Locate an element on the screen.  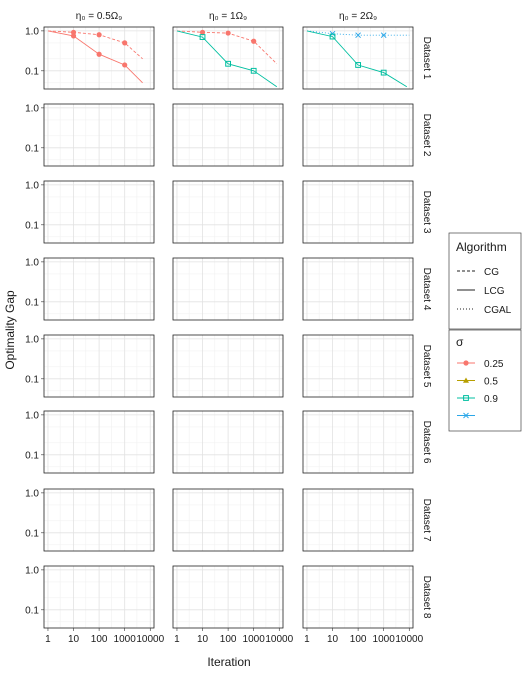
x-axis-title: Iteration is located at coordinates (228, 662).